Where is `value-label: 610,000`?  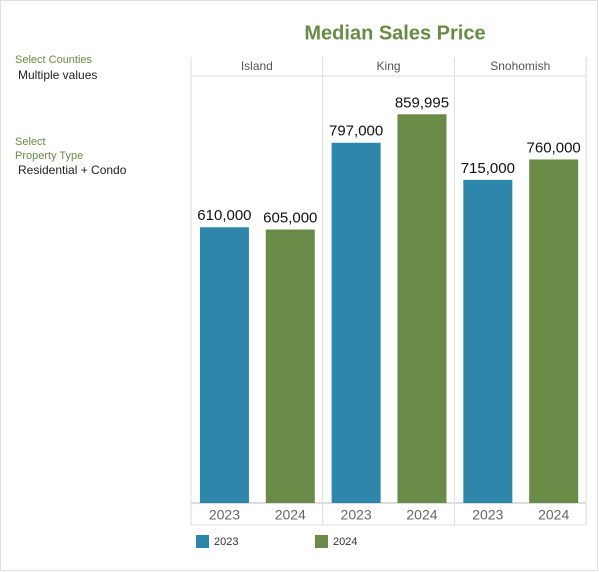
value-label: 610,000 is located at coordinates (224, 215).